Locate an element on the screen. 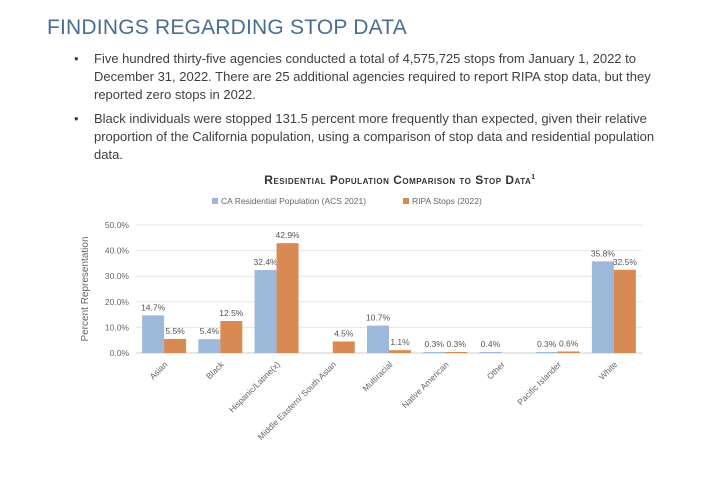 The width and height of the screenshot is (720, 491). data-label: 32.5% is located at coordinates (625, 262).